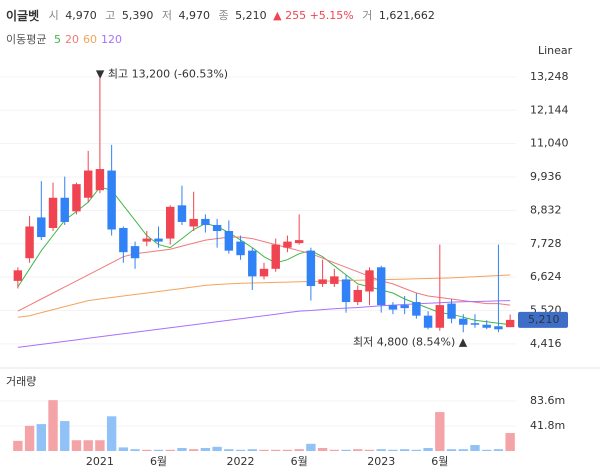  I want to click on legend-entry: 5, so click(57, 39).